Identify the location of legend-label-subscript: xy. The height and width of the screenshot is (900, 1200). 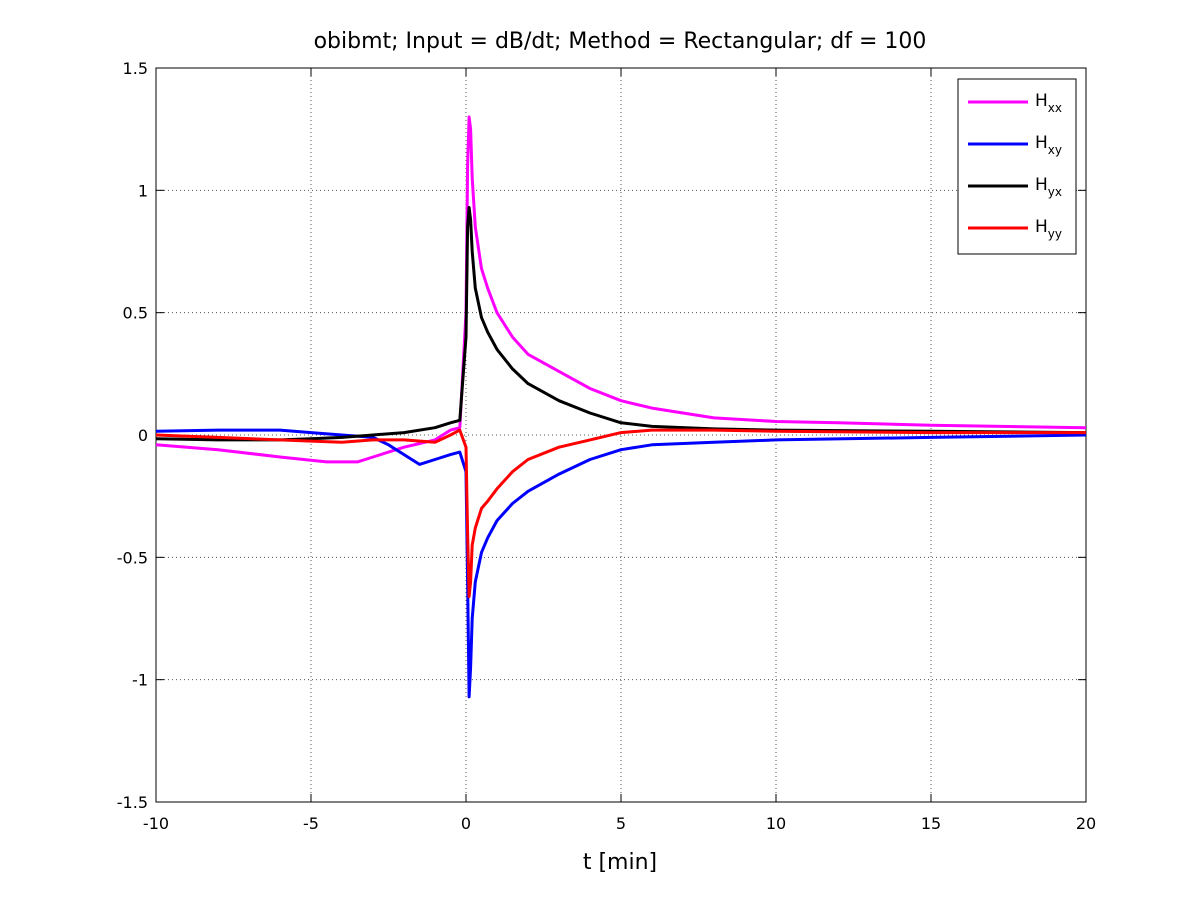
(1055, 150).